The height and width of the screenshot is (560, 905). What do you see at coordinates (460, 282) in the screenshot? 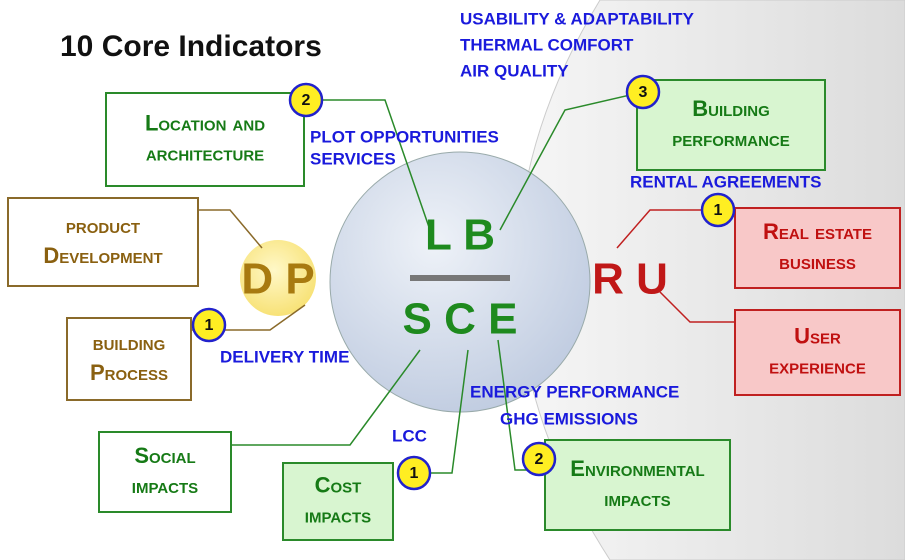
I see `center-circle` at bounding box center [460, 282].